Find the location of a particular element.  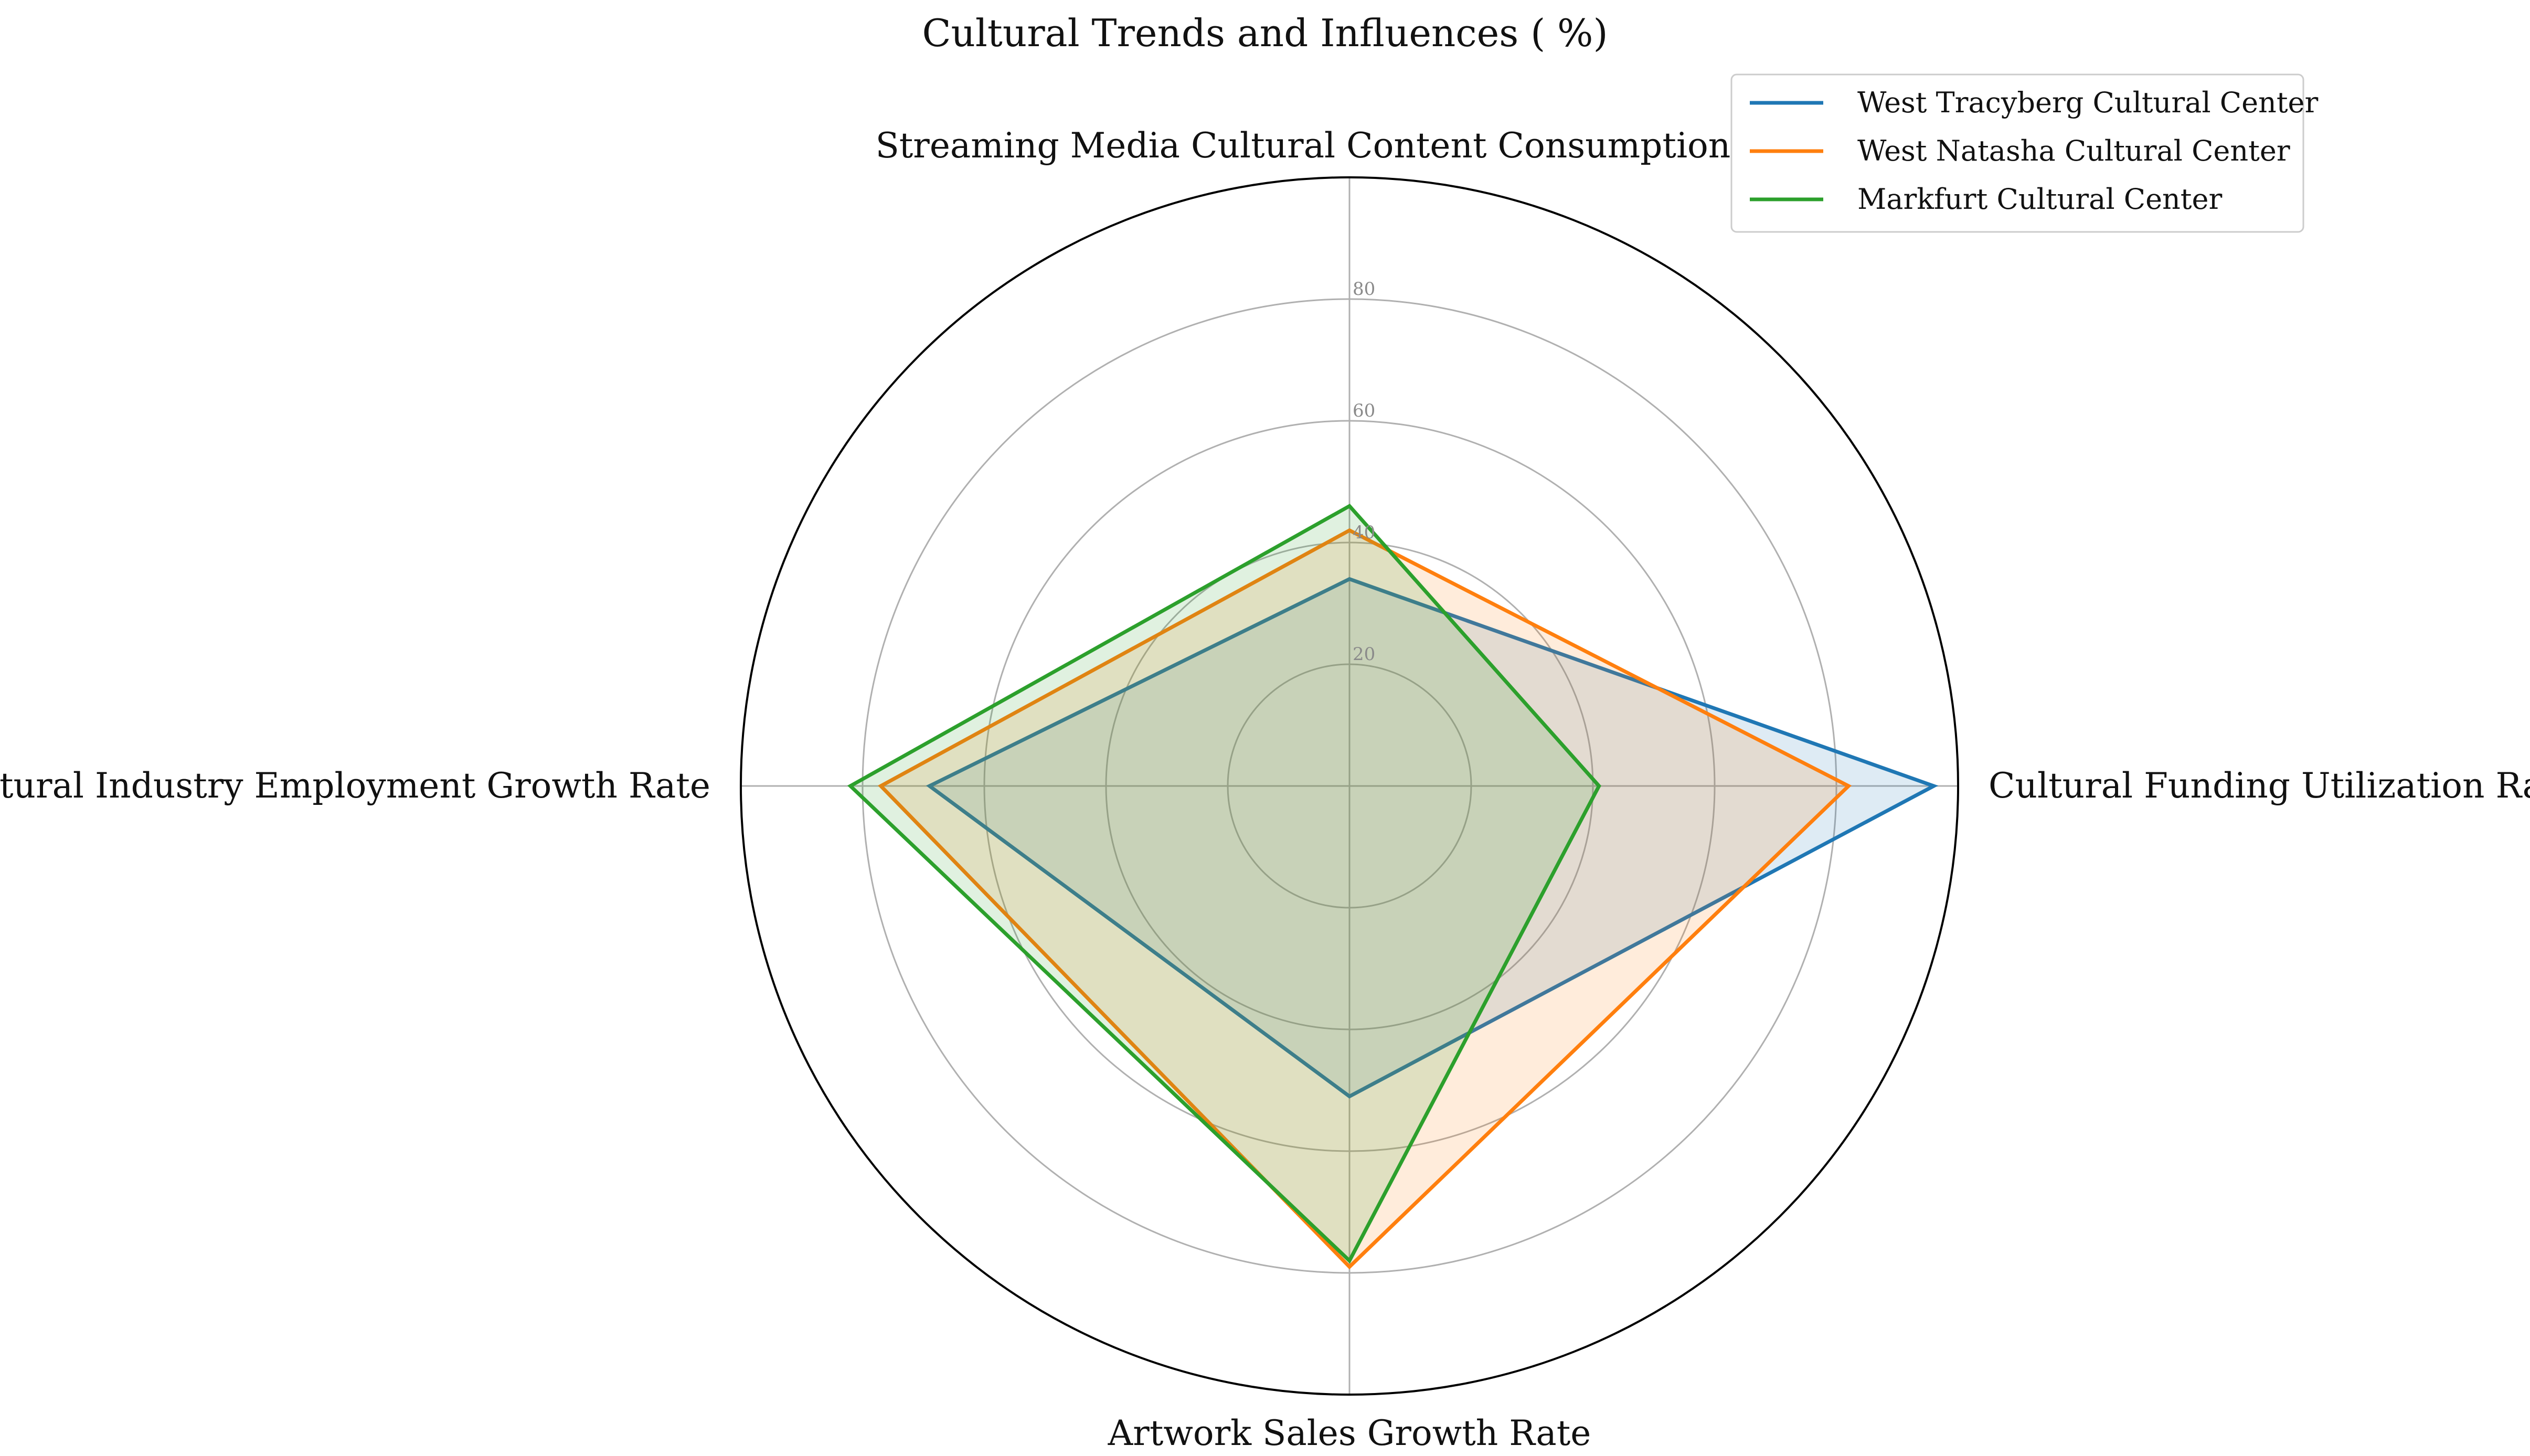

r-tick-60: 60 is located at coordinates (1364, 410).